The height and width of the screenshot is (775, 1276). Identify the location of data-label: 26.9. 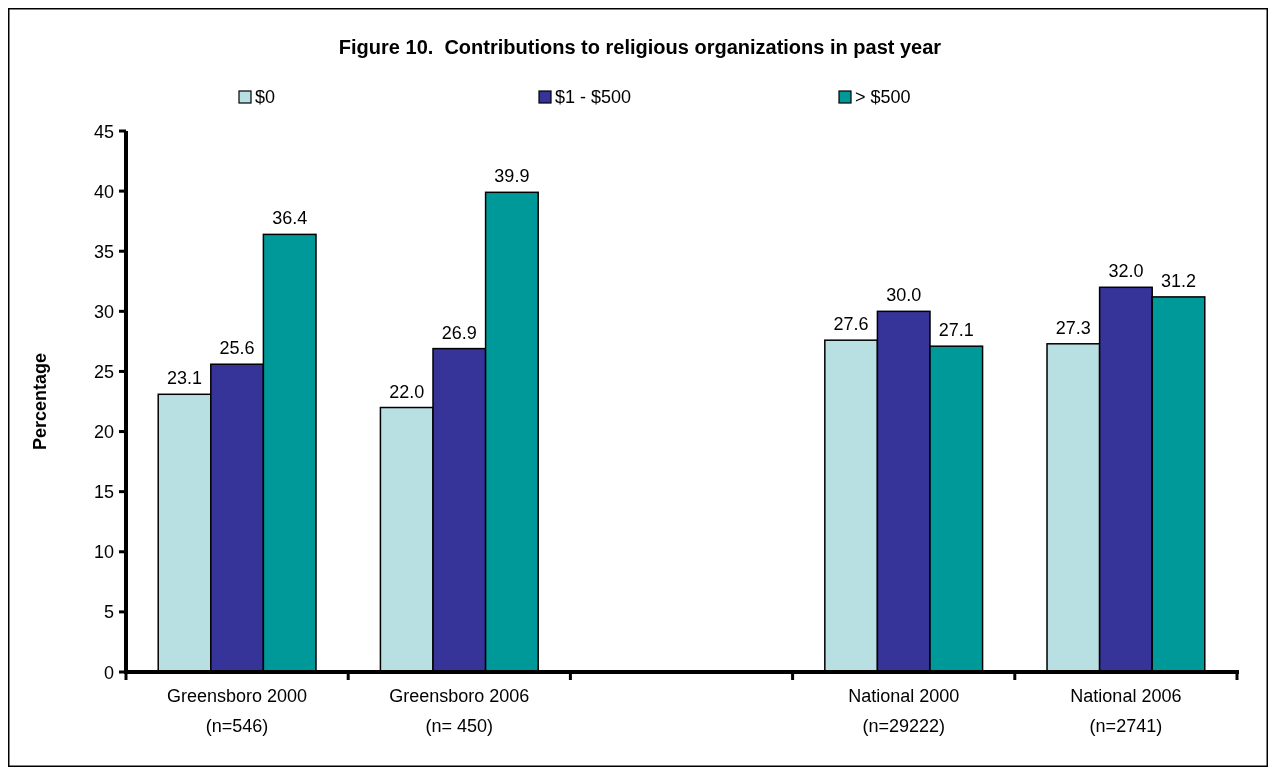
(459, 332).